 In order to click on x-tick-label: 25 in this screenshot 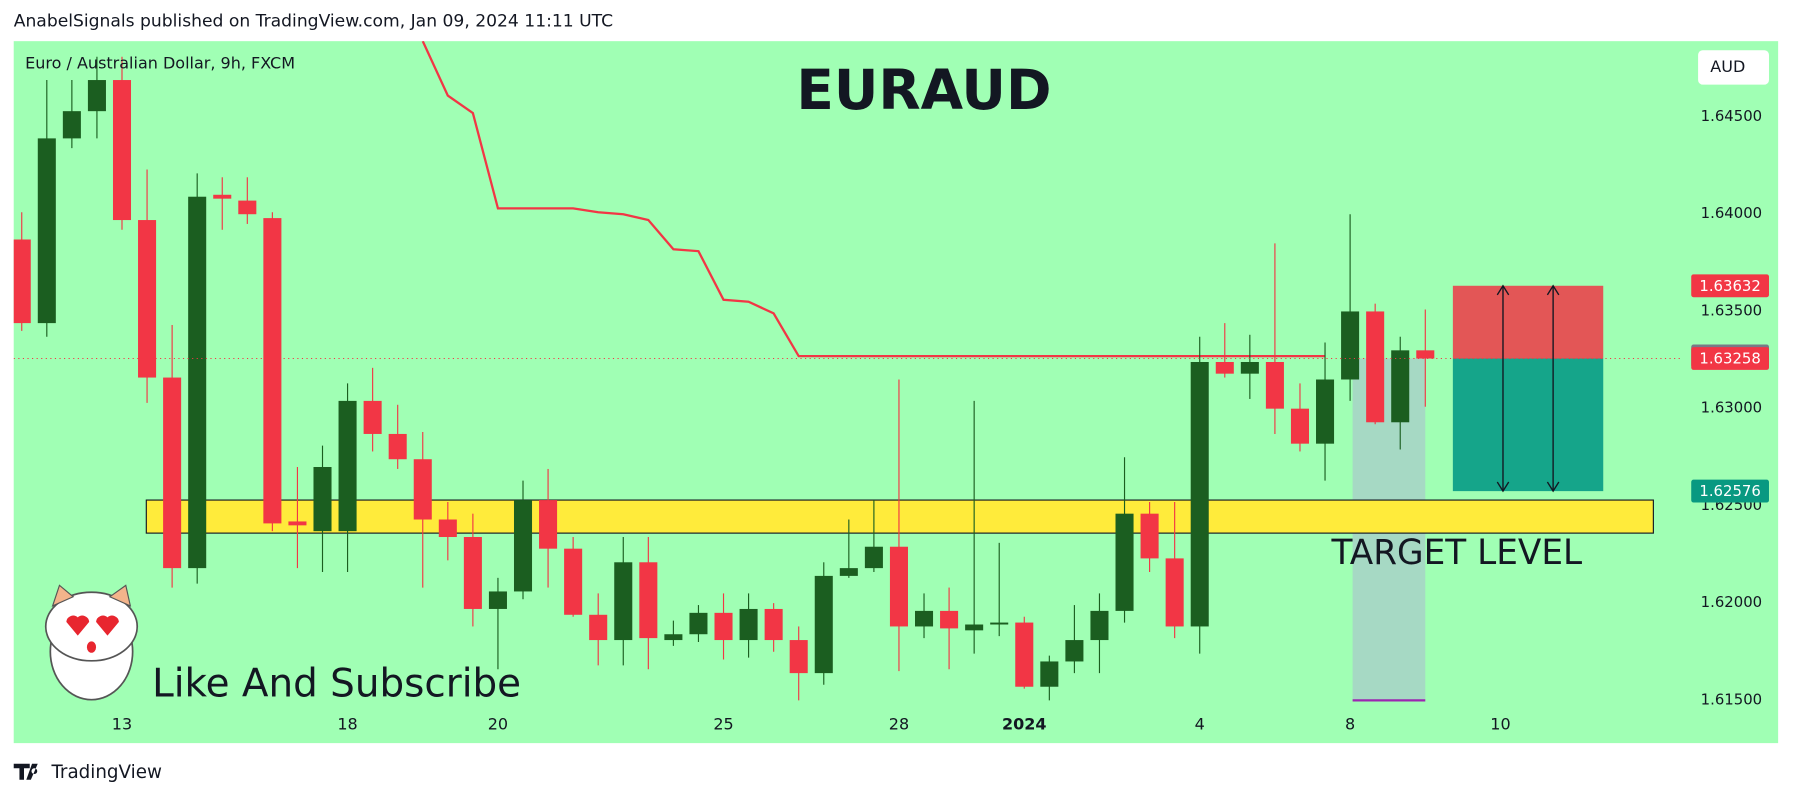, I will do `click(723, 723)`.